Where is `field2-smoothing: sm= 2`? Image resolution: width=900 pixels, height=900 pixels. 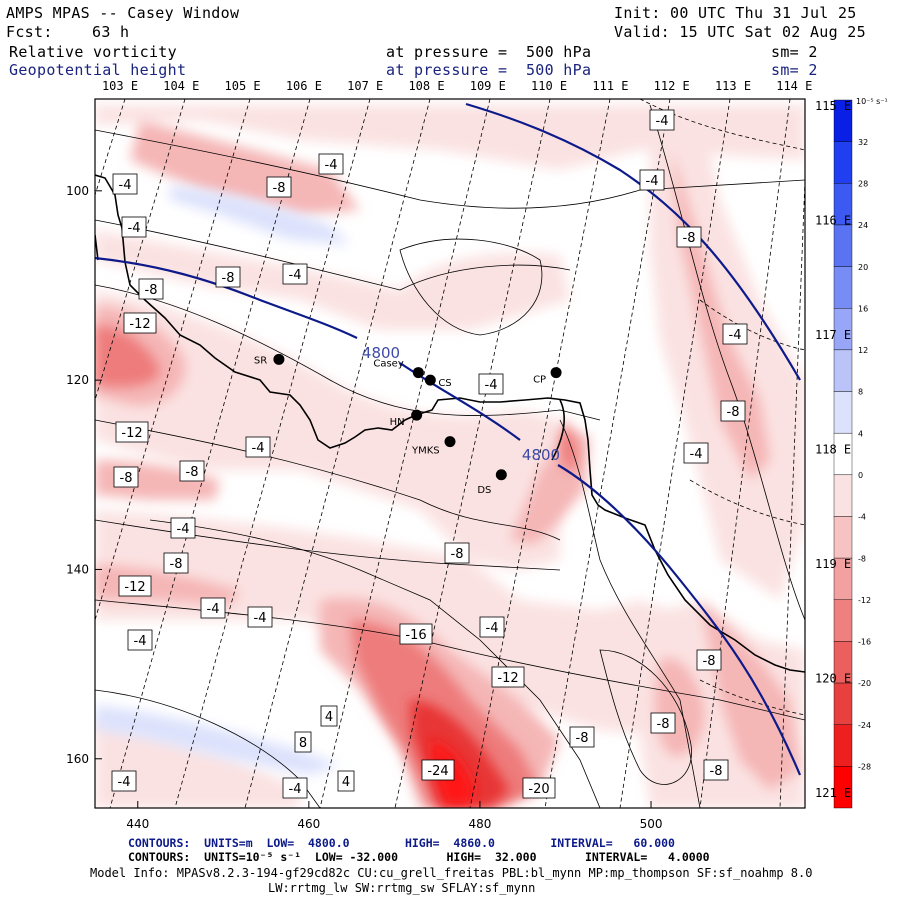
field2-smoothing: sm= 2 is located at coordinates (794, 70).